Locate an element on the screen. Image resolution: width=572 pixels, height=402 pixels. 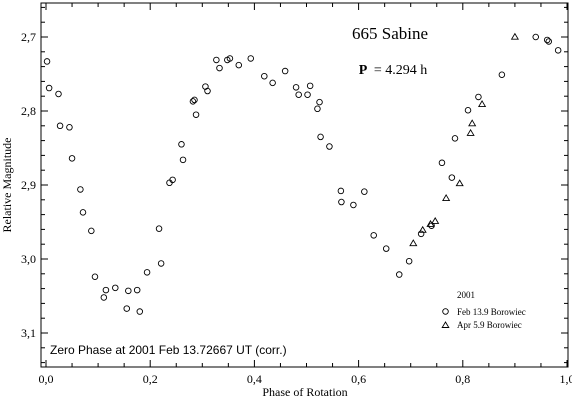
x-tick-label: 0,0 is located at coordinates (46, 379).